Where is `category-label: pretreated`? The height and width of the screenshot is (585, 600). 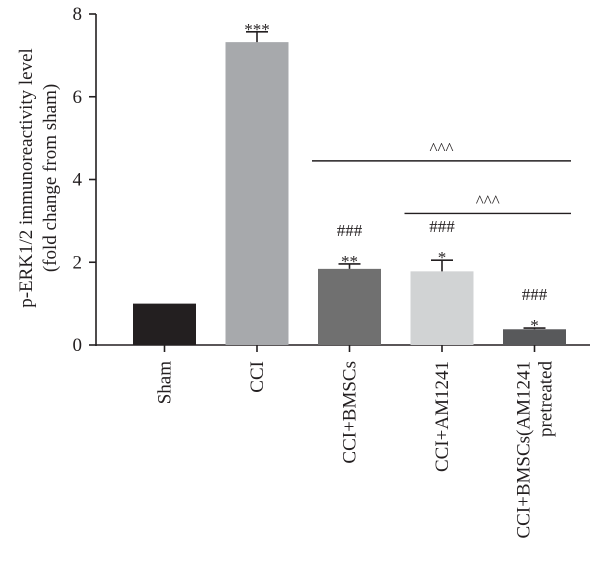 category-label: pretreated is located at coordinates (546, 399).